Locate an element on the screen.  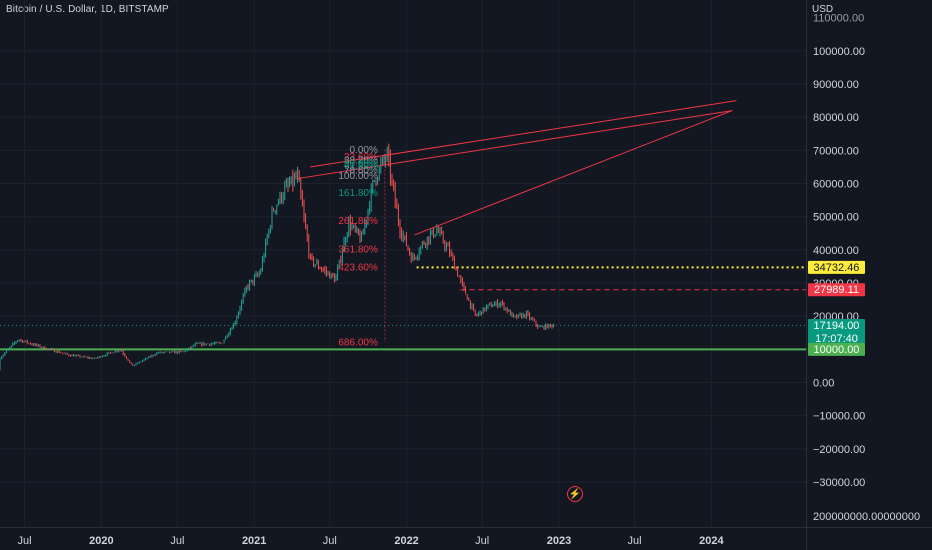
y-tick-label: 0.00 is located at coordinates (823, 384).